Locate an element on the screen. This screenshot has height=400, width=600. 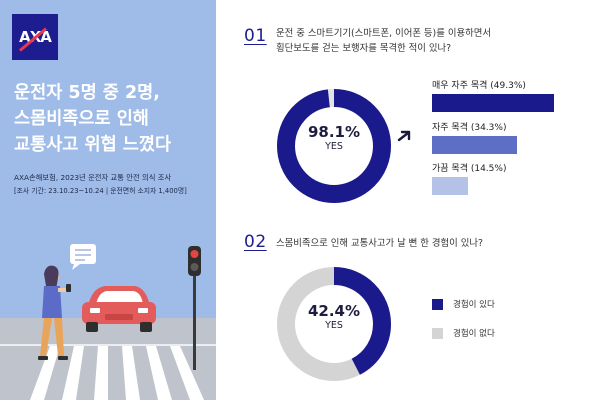
q1-bar-label-1: 매우 자주 목격 (49.3%) is located at coordinates (479, 86).